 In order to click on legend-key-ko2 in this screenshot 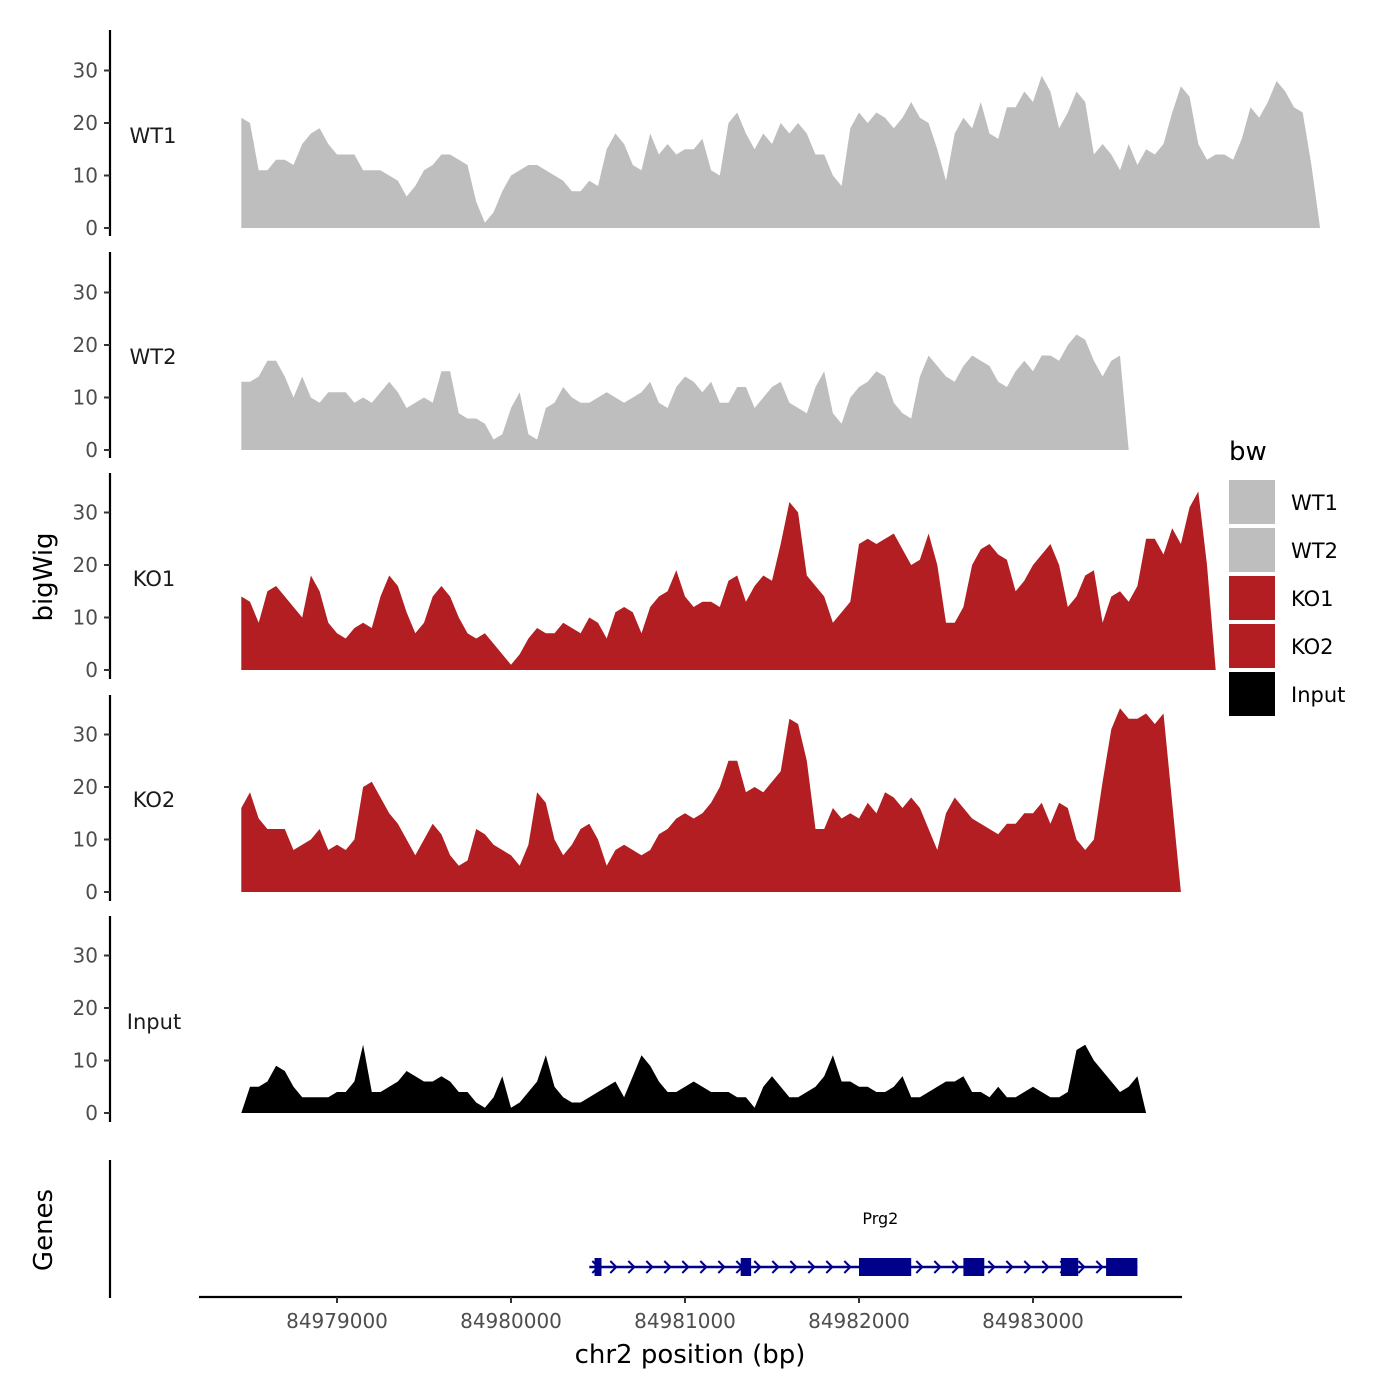, I will do `click(1252, 646)`.